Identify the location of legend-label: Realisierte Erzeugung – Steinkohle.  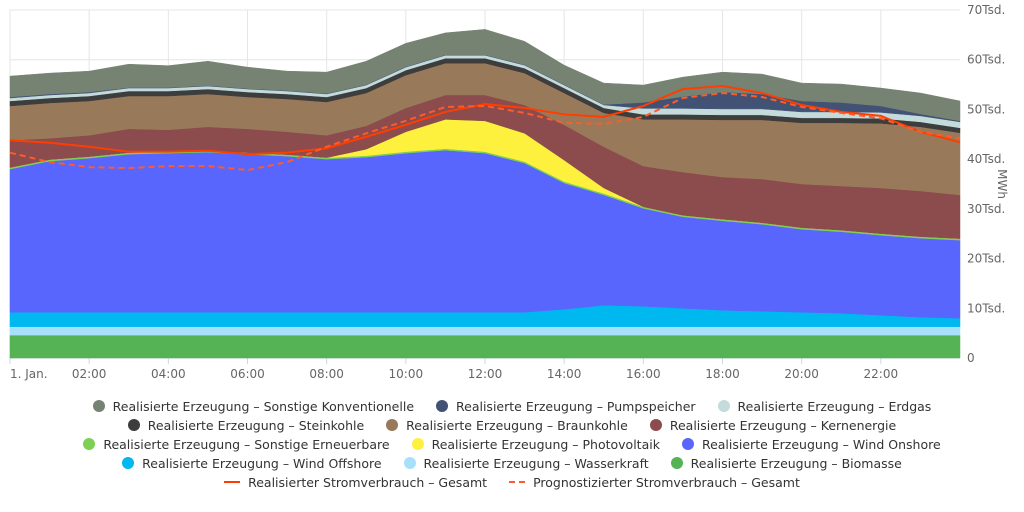
(256, 425).